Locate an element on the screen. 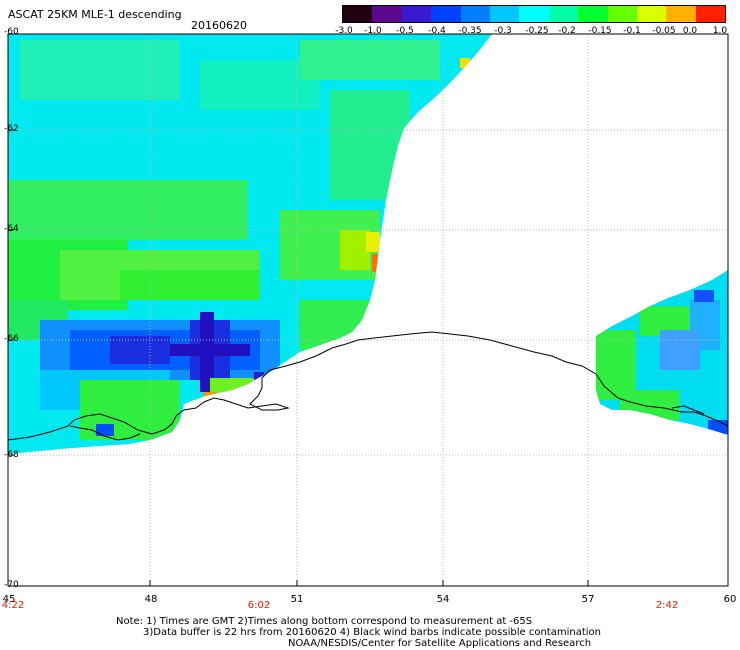 Image resolution: width=740 pixels, height=650 pixels. colorbar-label: -0.5 is located at coordinates (405, 31).